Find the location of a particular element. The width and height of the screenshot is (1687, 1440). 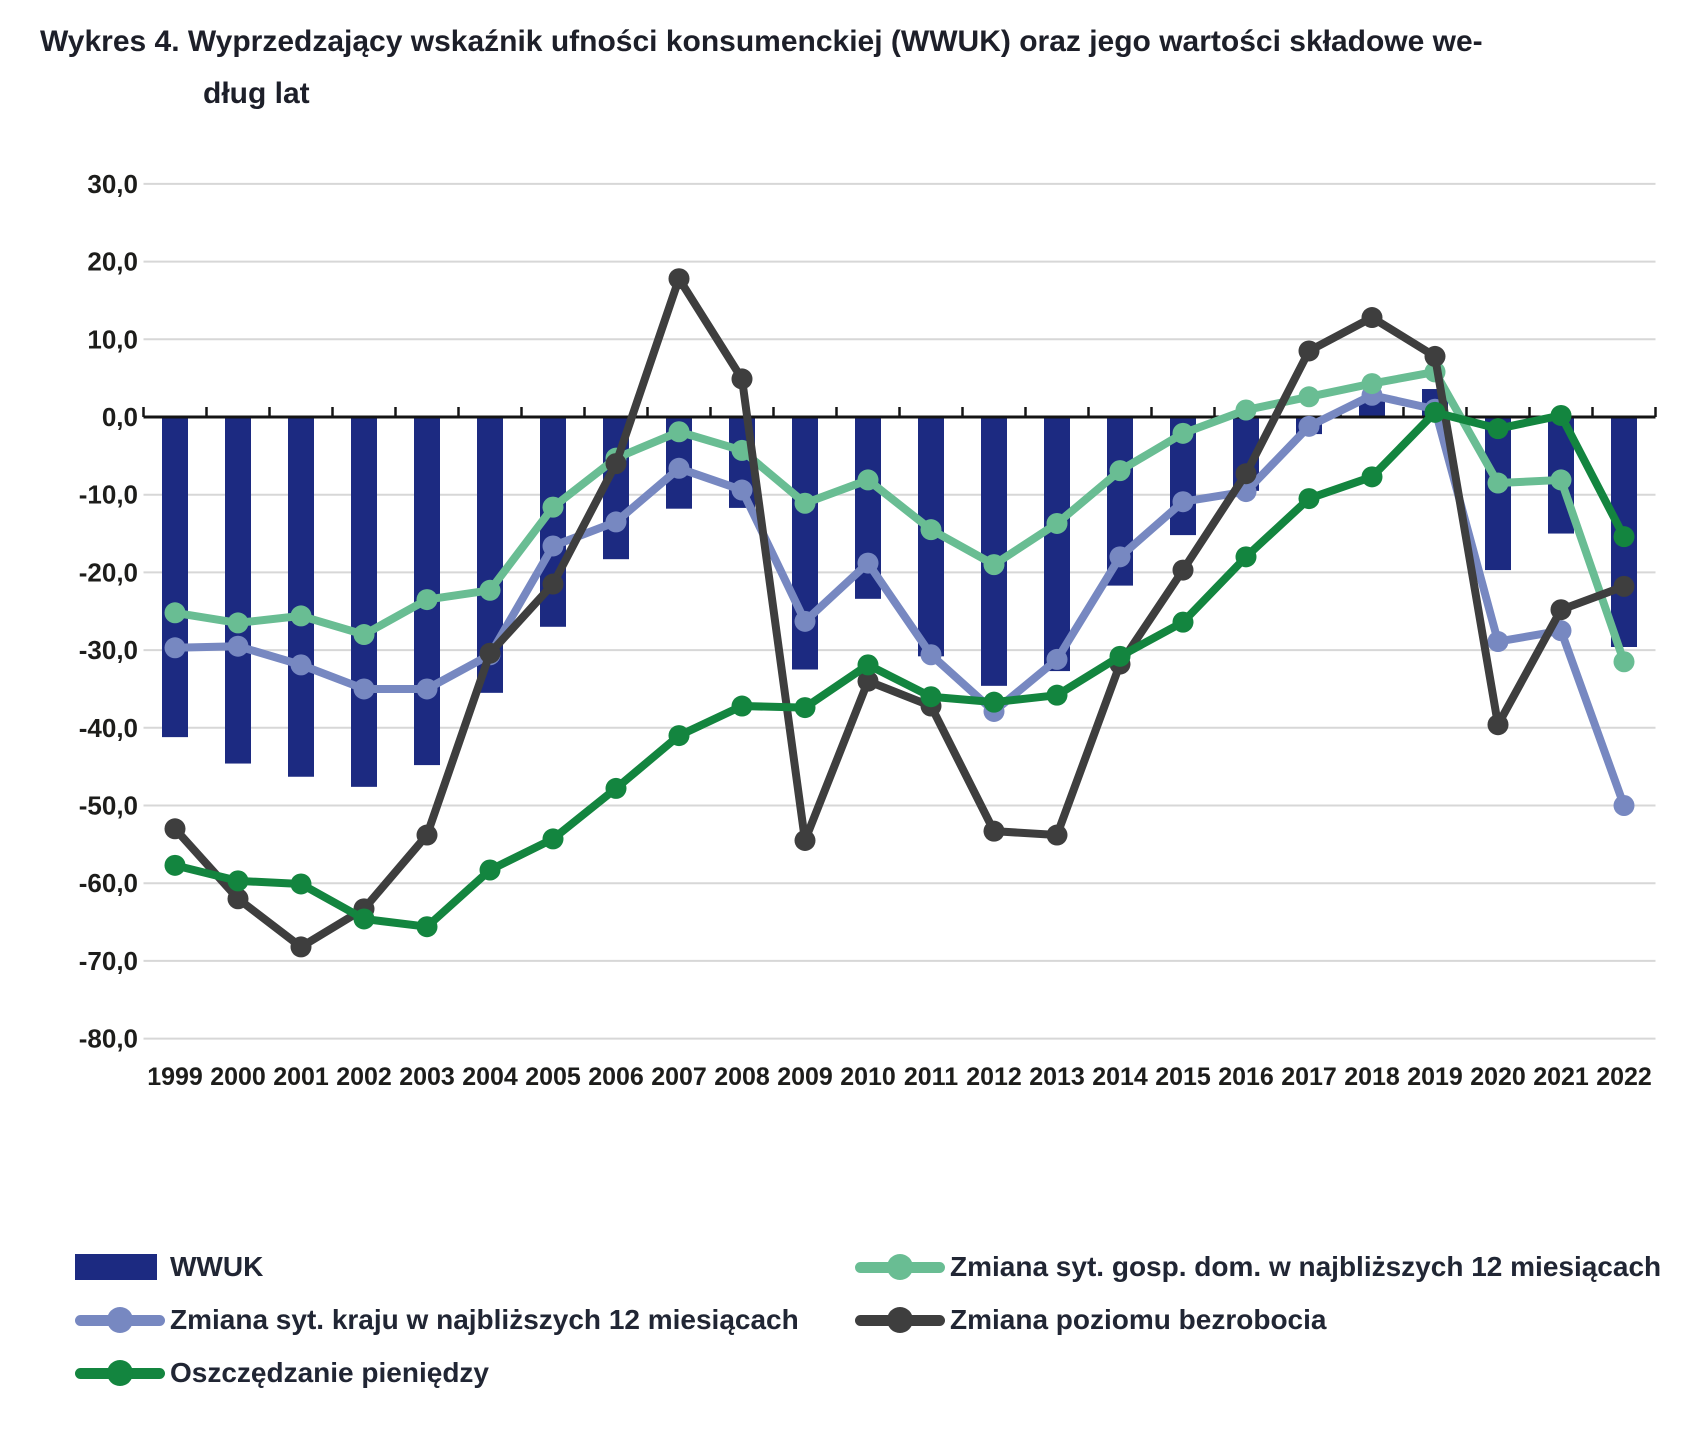

x-tick-label-2012: 2012 is located at coordinates (994, 1077).